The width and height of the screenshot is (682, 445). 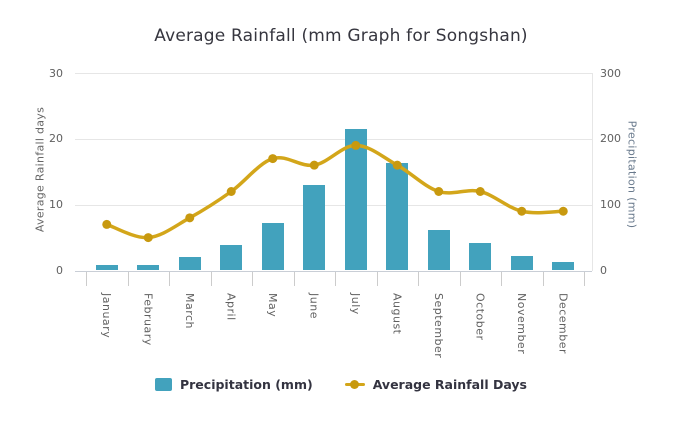 What do you see at coordinates (56, 139) in the screenshot?
I see `left-axis-tick-label: 20` at bounding box center [56, 139].